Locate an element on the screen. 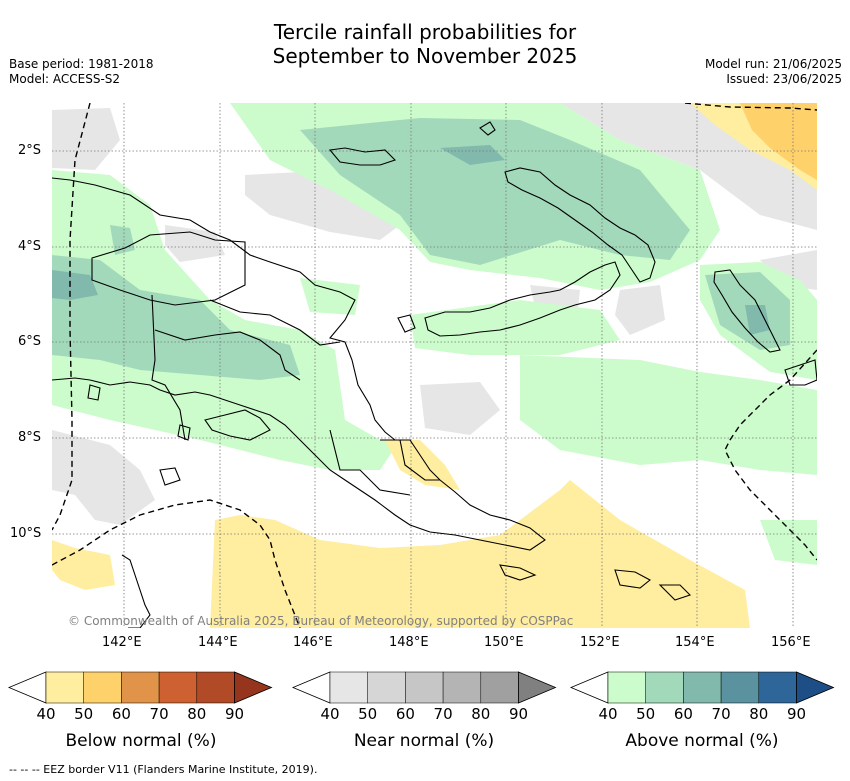  lon-label: 154°E is located at coordinates (695, 642).